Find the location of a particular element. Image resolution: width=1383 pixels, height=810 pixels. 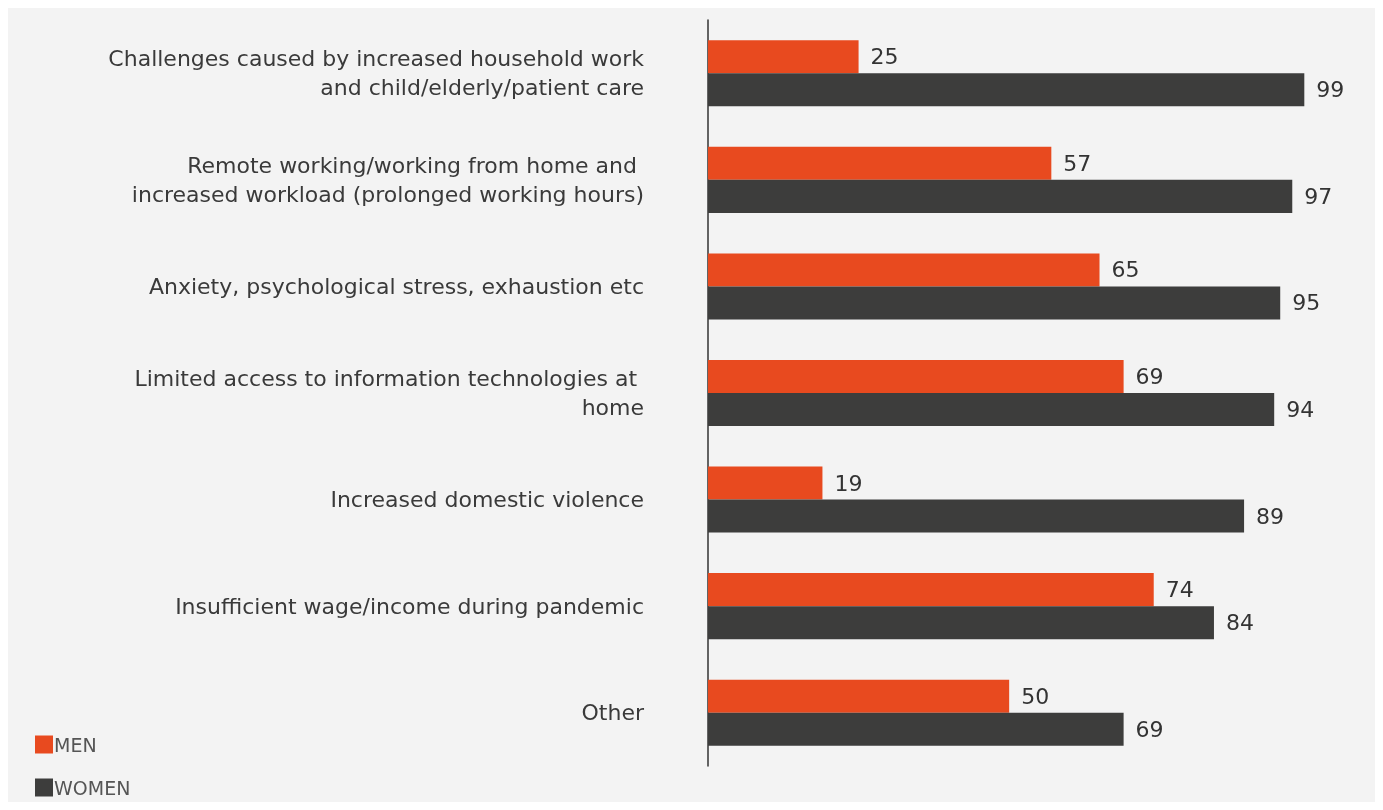

data-label: 84 is located at coordinates (1239, 623).